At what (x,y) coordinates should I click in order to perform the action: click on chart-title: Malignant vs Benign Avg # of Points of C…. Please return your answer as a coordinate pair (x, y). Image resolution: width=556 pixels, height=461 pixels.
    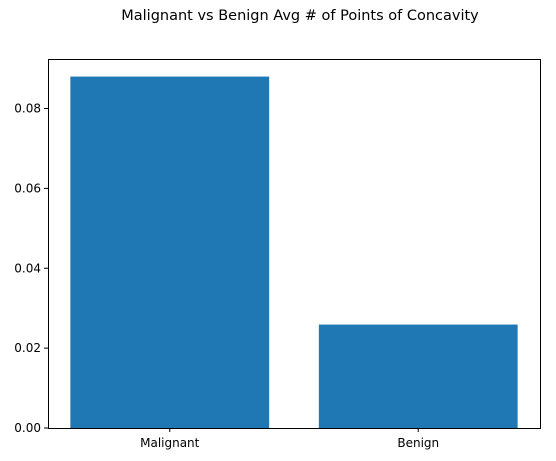
    Looking at the image, I should click on (300, 16).